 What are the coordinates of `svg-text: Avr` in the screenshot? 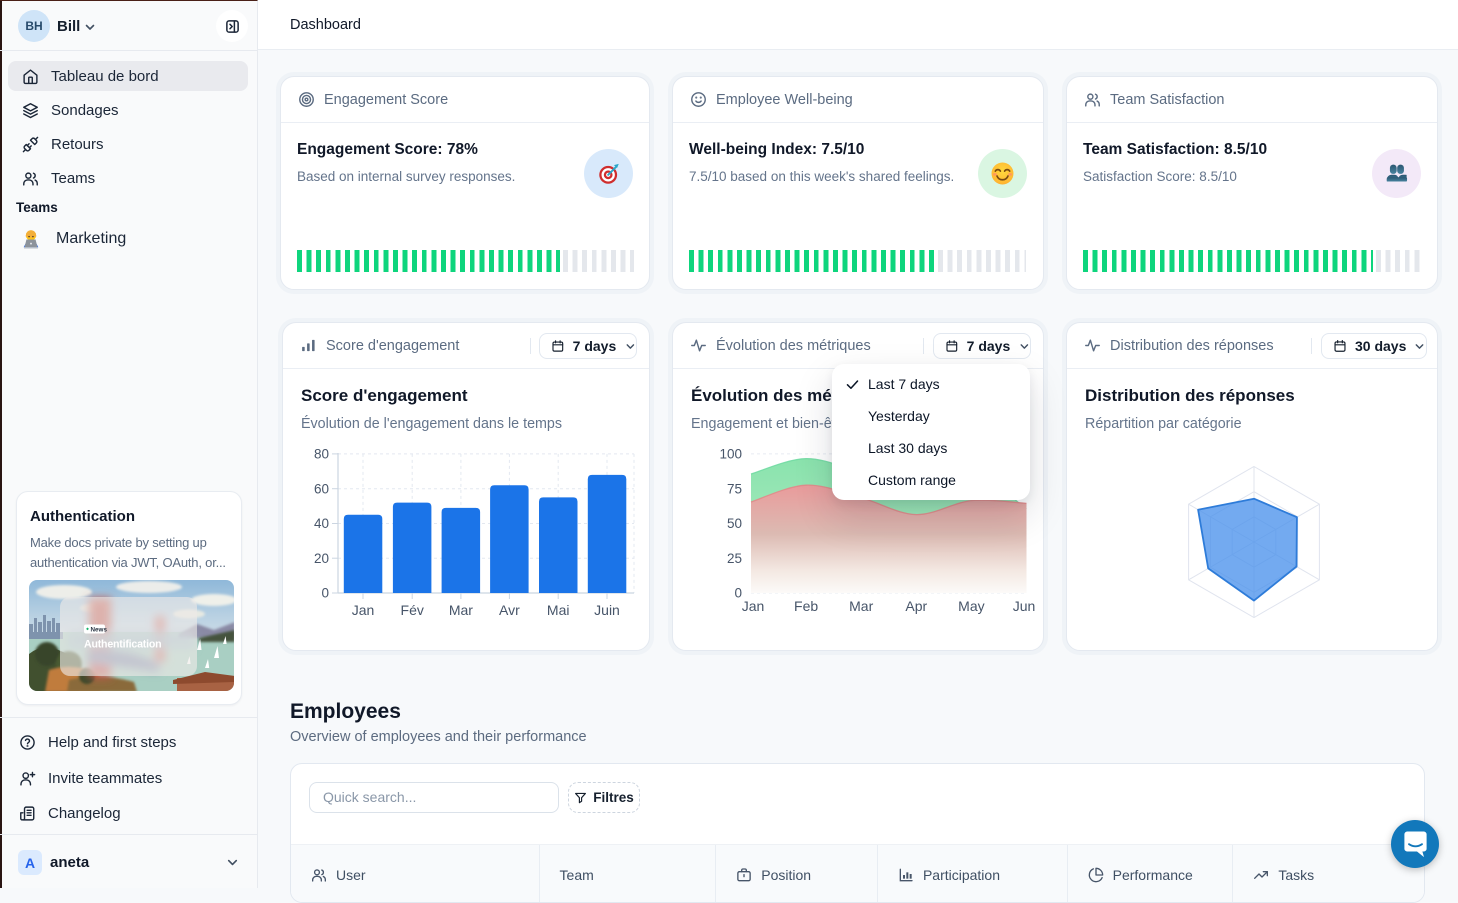 It's located at (509, 610).